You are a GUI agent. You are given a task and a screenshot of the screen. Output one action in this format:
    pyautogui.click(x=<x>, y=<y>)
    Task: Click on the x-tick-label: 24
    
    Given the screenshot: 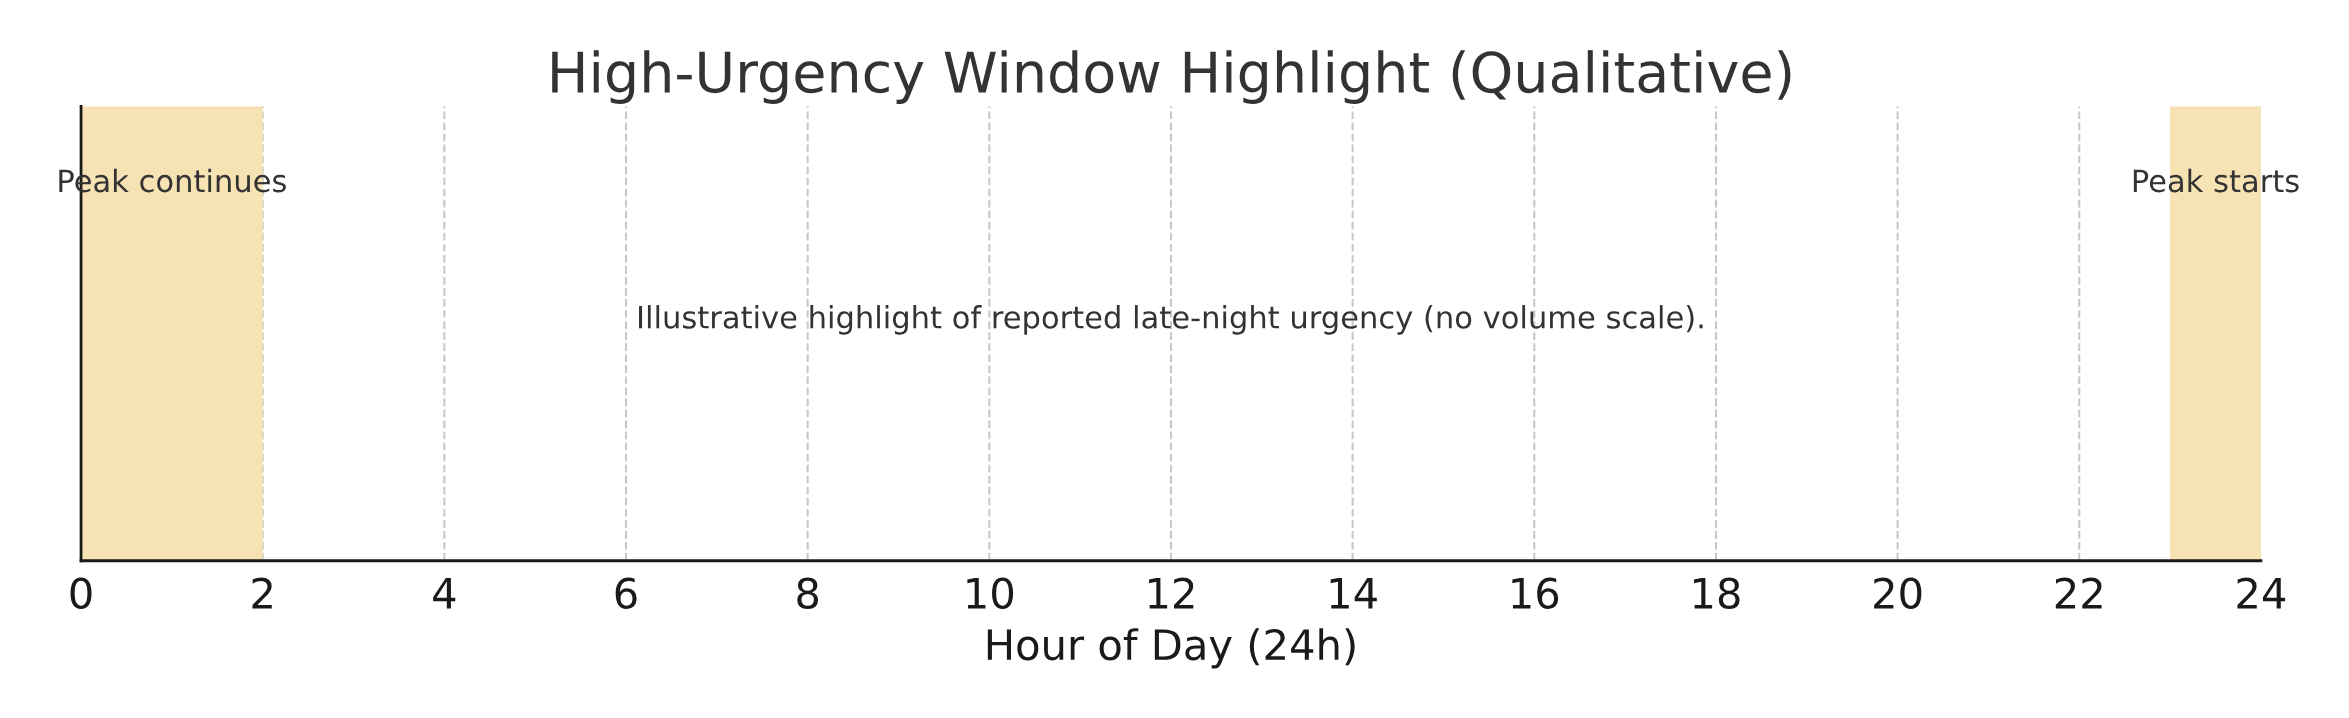 What is the action you would take?
    pyautogui.click(x=2261, y=593)
    